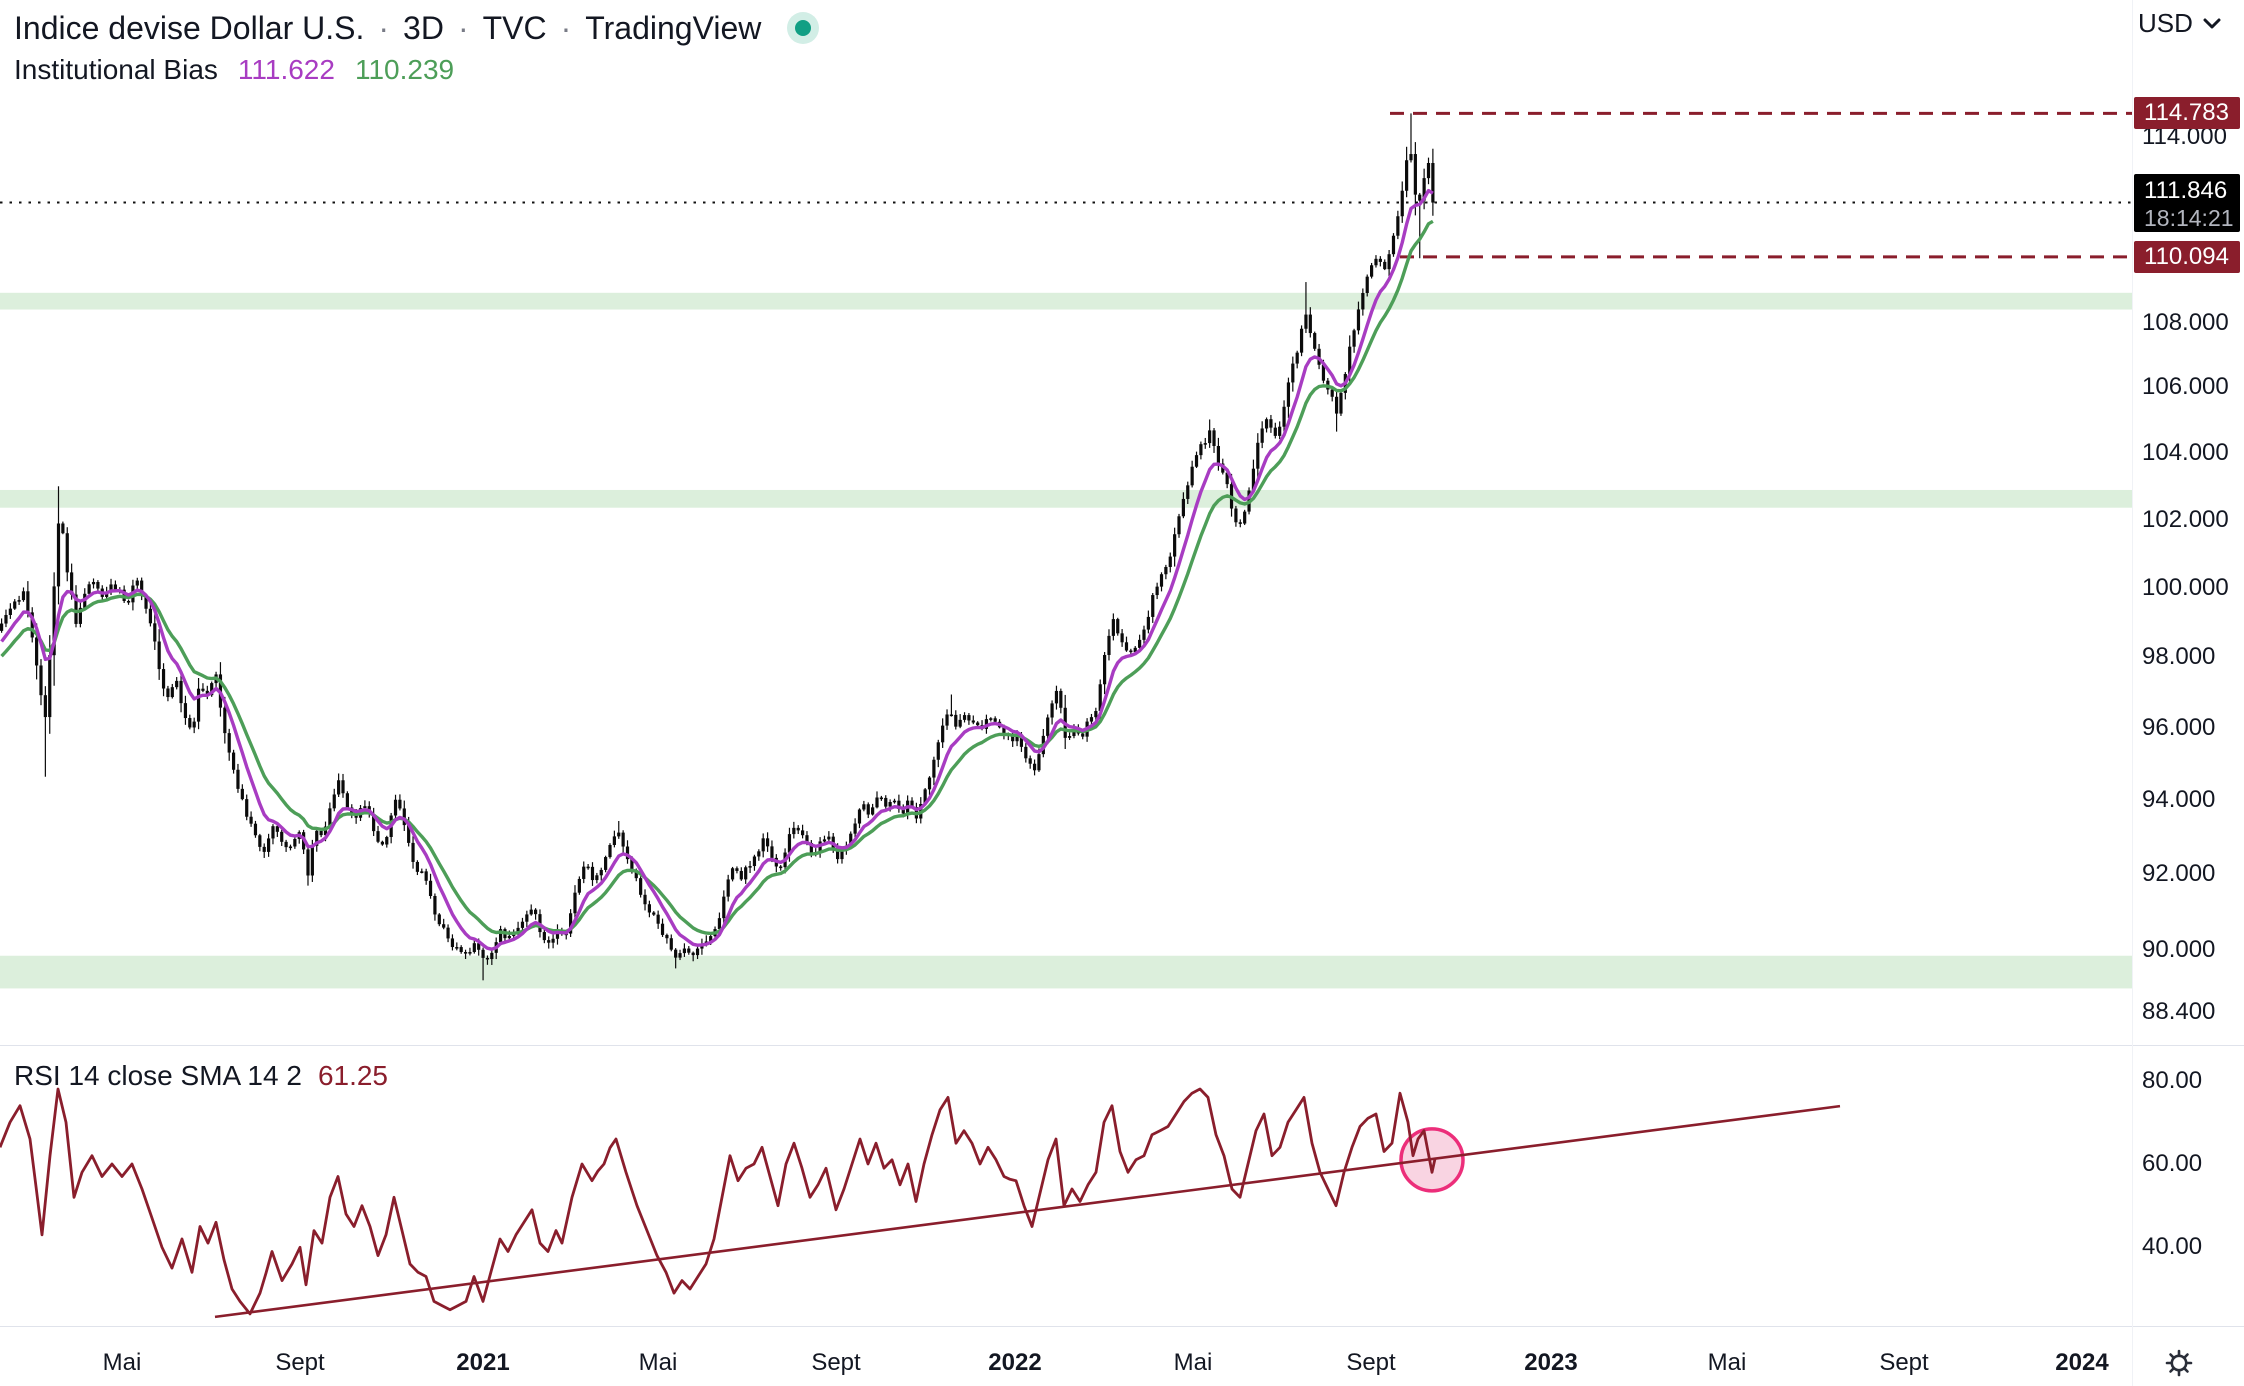 The height and width of the screenshot is (1386, 2244). Describe the element at coordinates (673, 27) in the screenshot. I see `platform-label: TradingView` at that location.